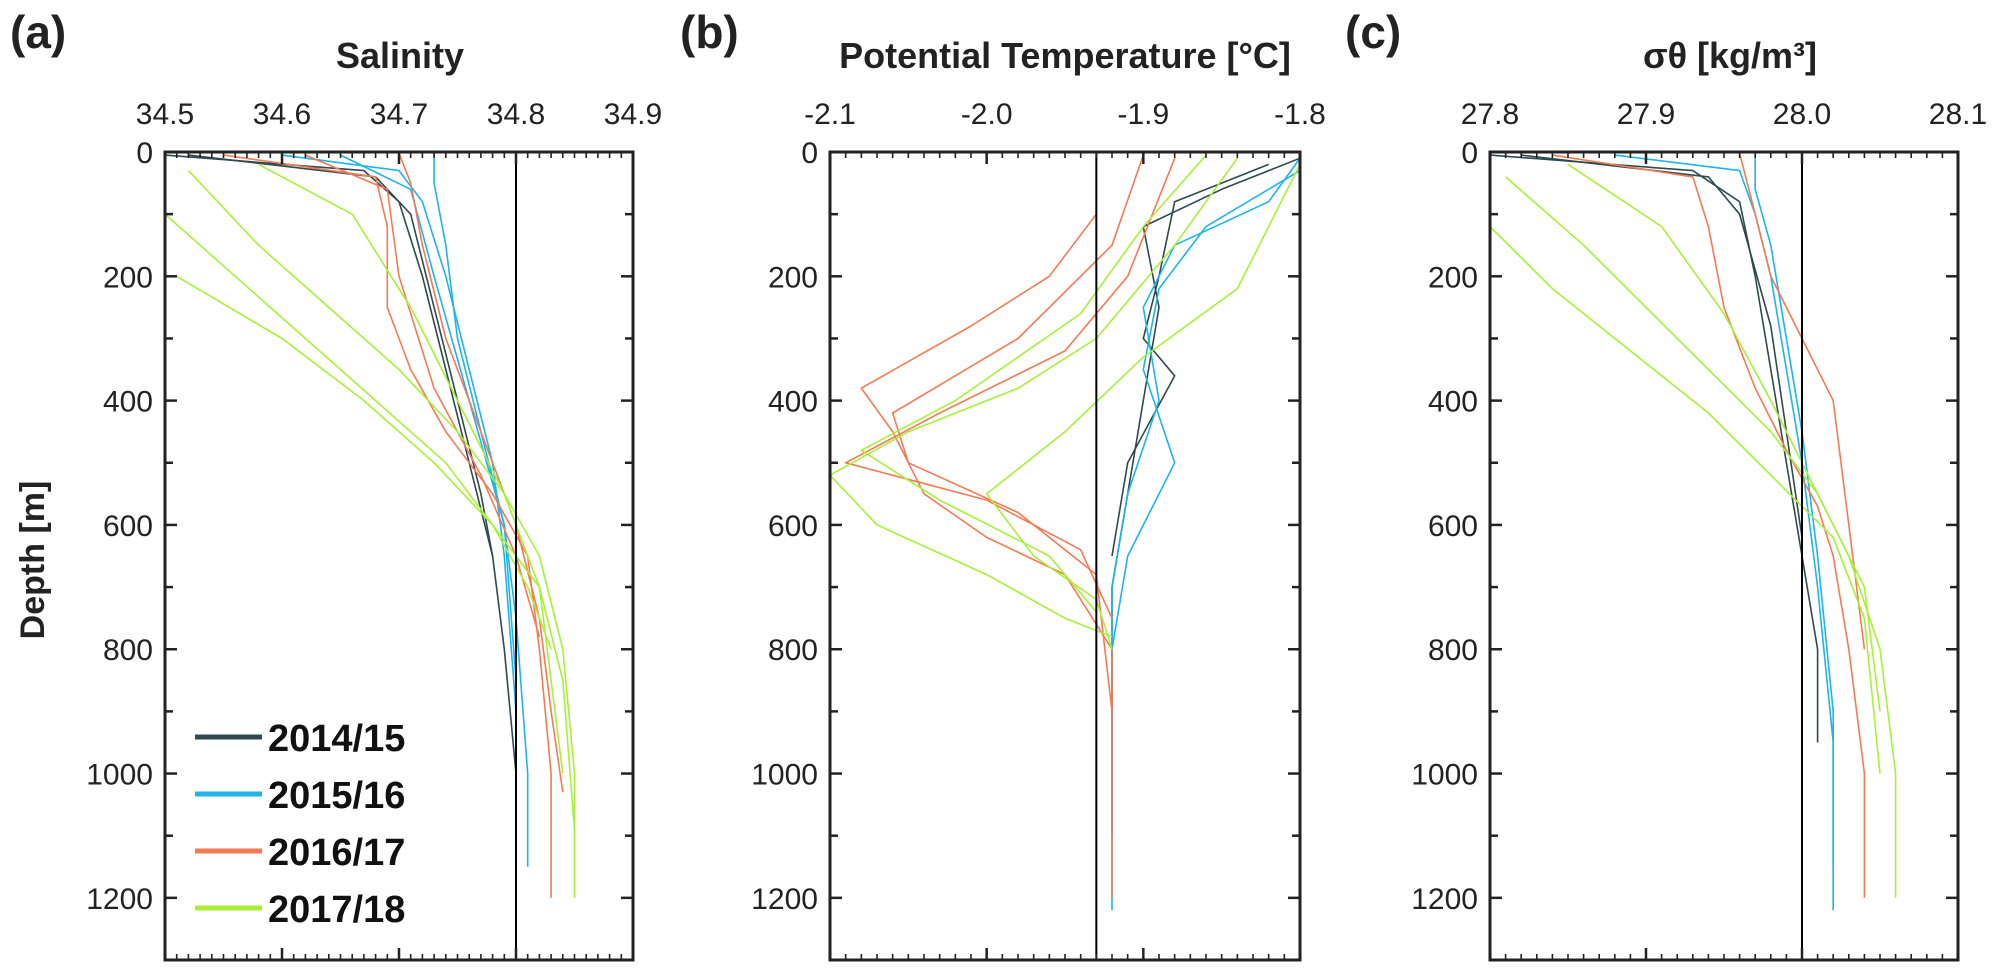 This screenshot has height=968, width=1998. I want to click on x-axis-title-salinity: Salinity, so click(400, 55).